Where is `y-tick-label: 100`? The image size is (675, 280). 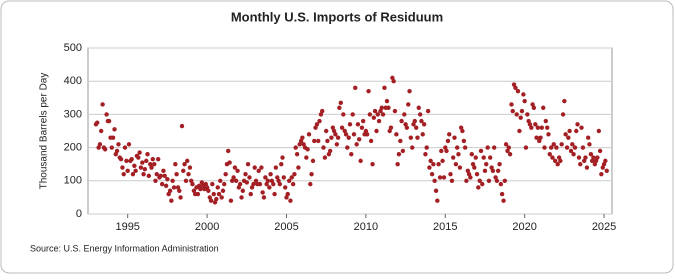
y-tick-label: 100 is located at coordinates (73, 181).